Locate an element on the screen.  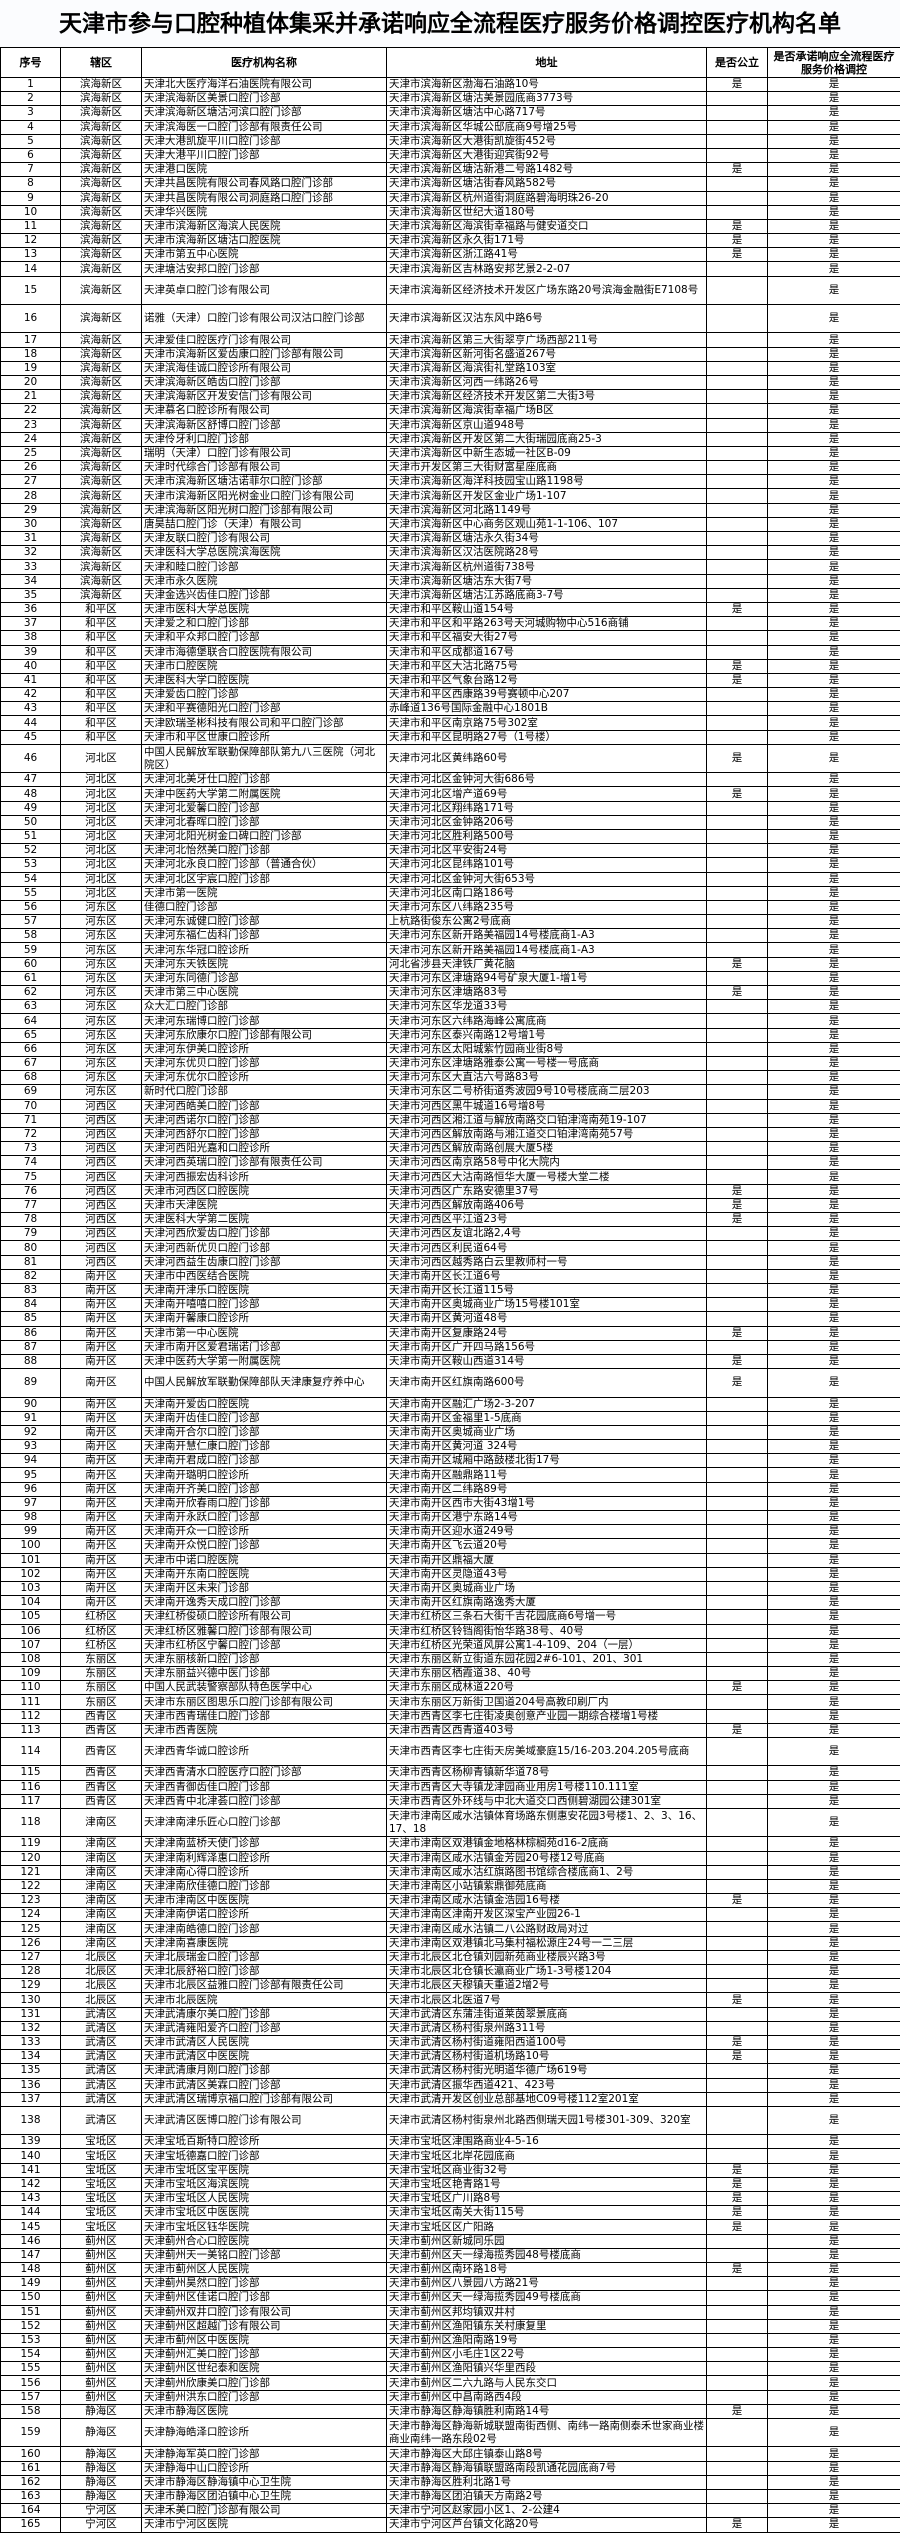
cell-no: 113 is located at coordinates (30, 1730).